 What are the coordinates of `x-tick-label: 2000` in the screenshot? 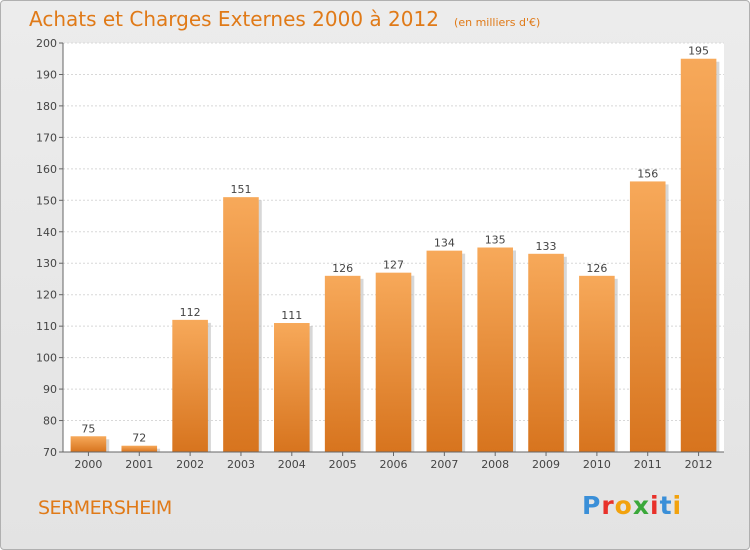 It's located at (88, 464).